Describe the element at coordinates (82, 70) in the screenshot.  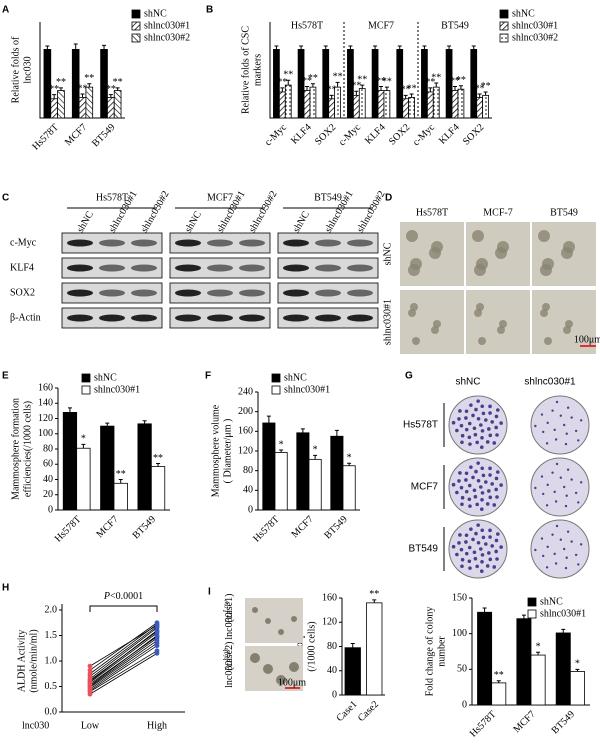
I see `axis` at that location.